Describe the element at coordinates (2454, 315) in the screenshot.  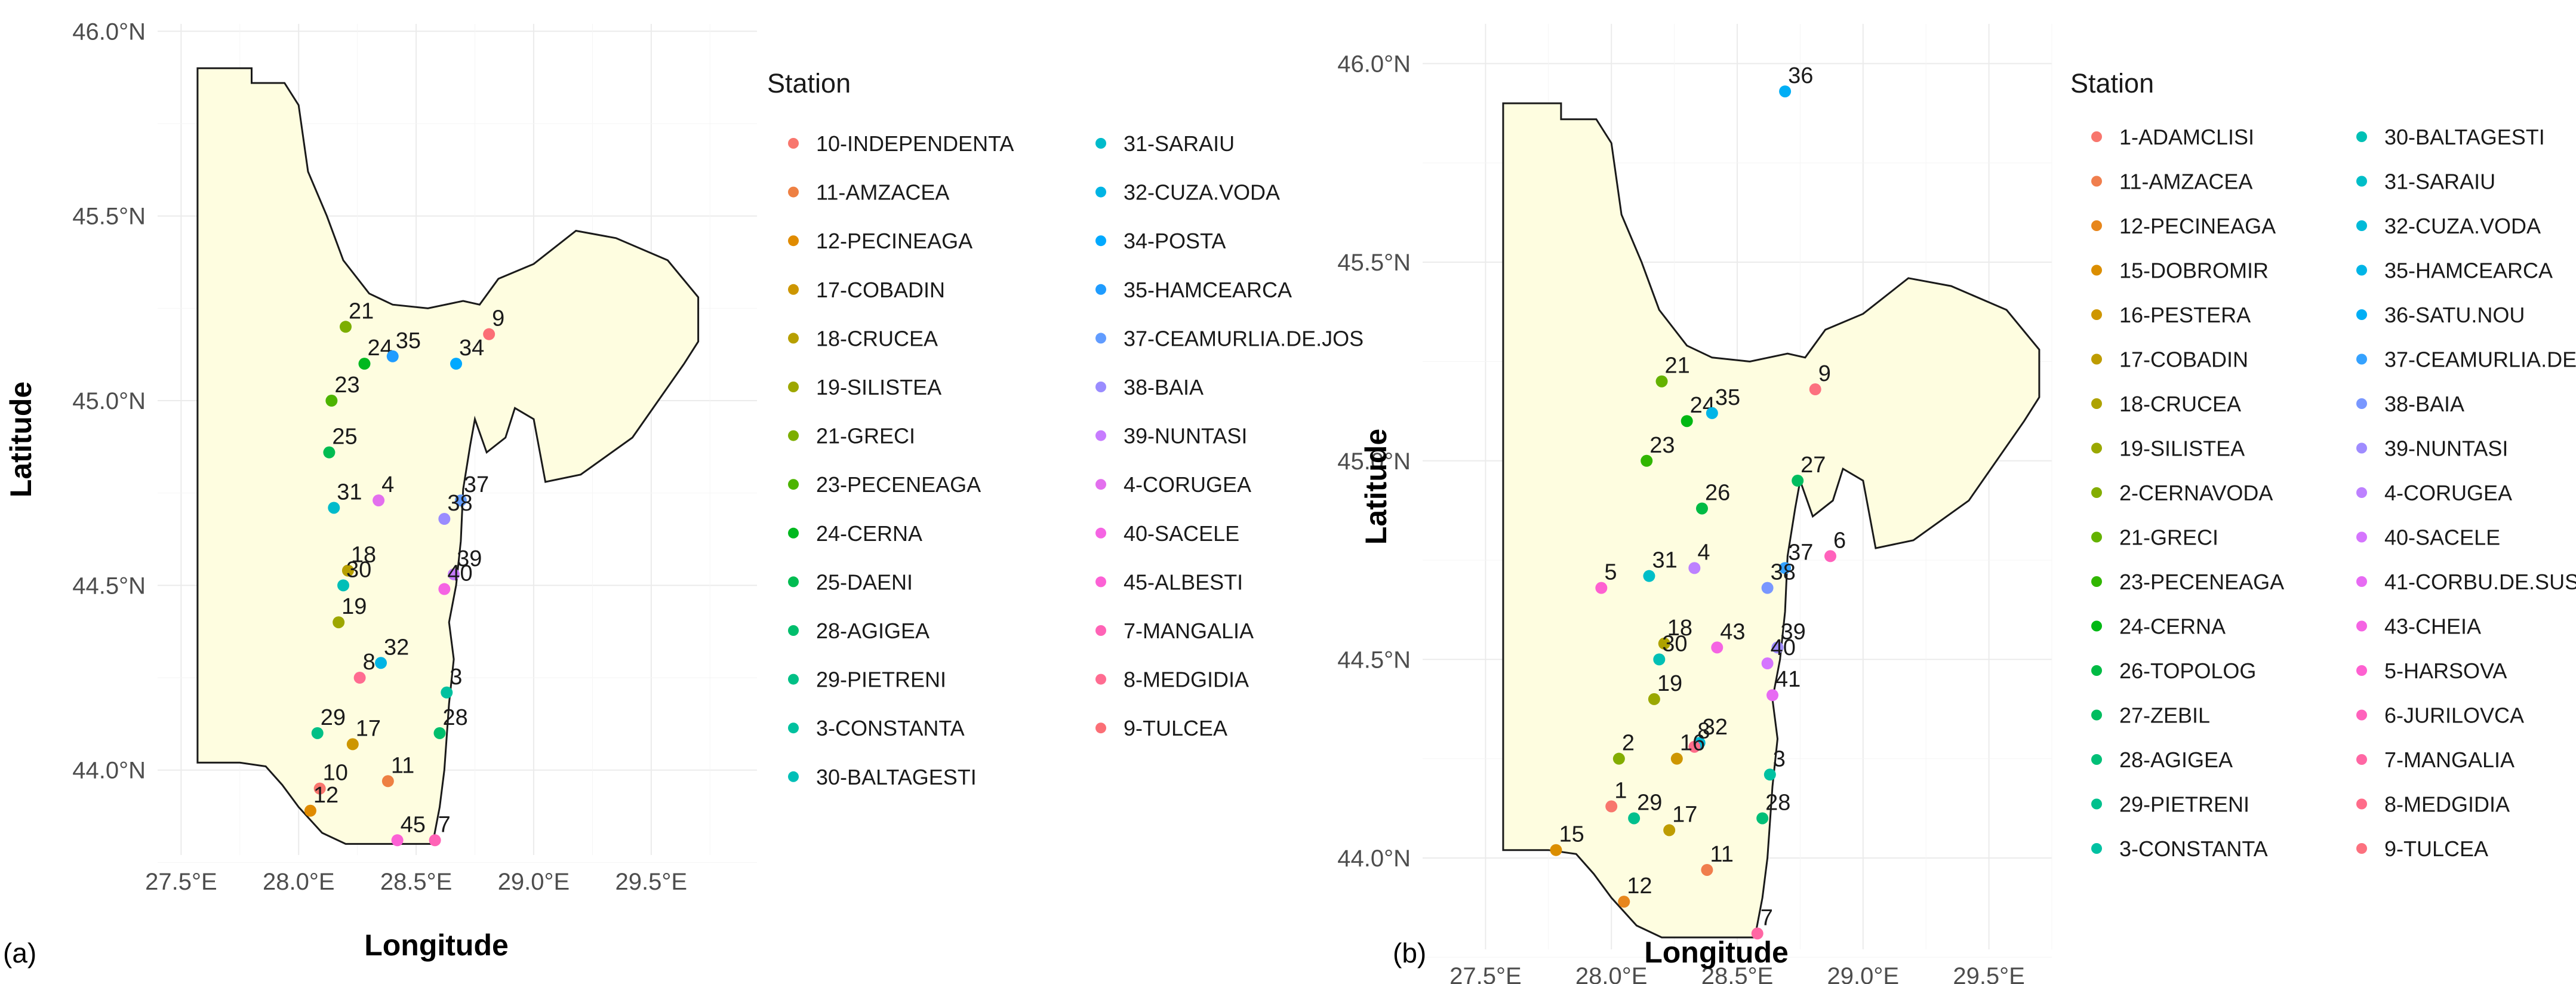
I see `legend-label: 36-SATU.NOU` at that location.